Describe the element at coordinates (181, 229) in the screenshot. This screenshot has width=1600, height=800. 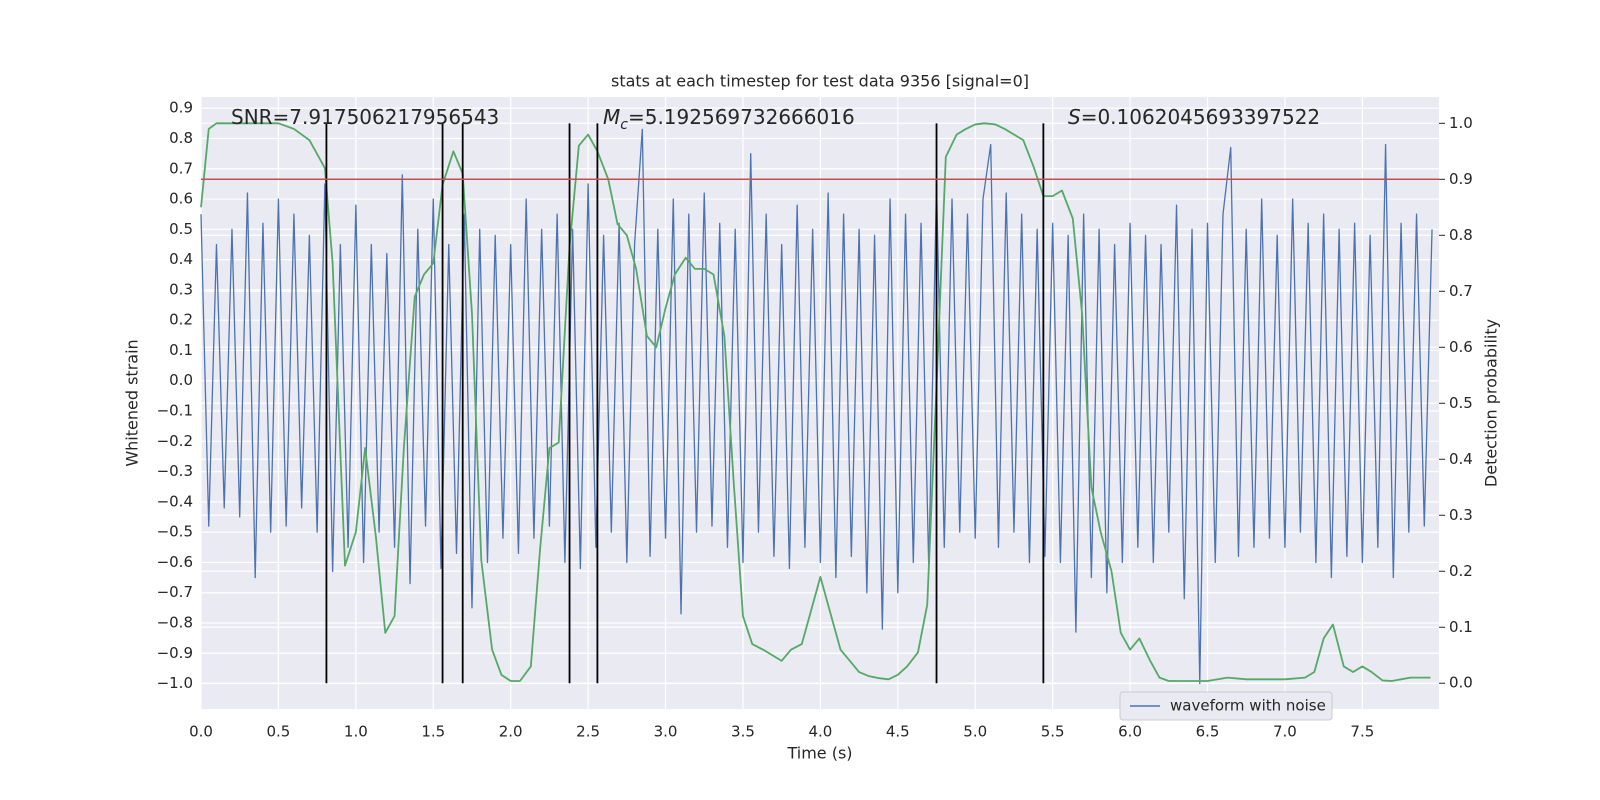
I see `y-tick-label: 0.5` at that location.